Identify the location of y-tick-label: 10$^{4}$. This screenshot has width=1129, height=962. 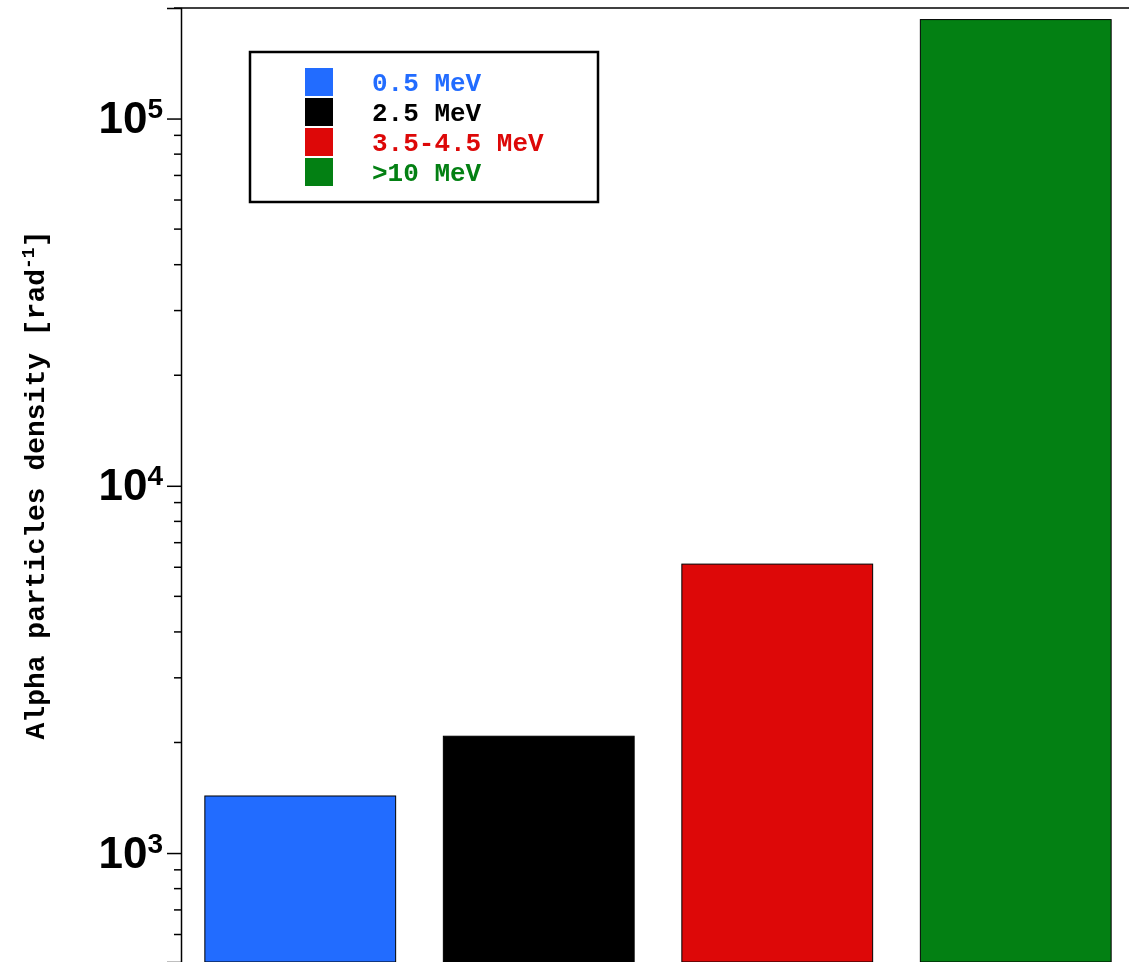
(131, 484).